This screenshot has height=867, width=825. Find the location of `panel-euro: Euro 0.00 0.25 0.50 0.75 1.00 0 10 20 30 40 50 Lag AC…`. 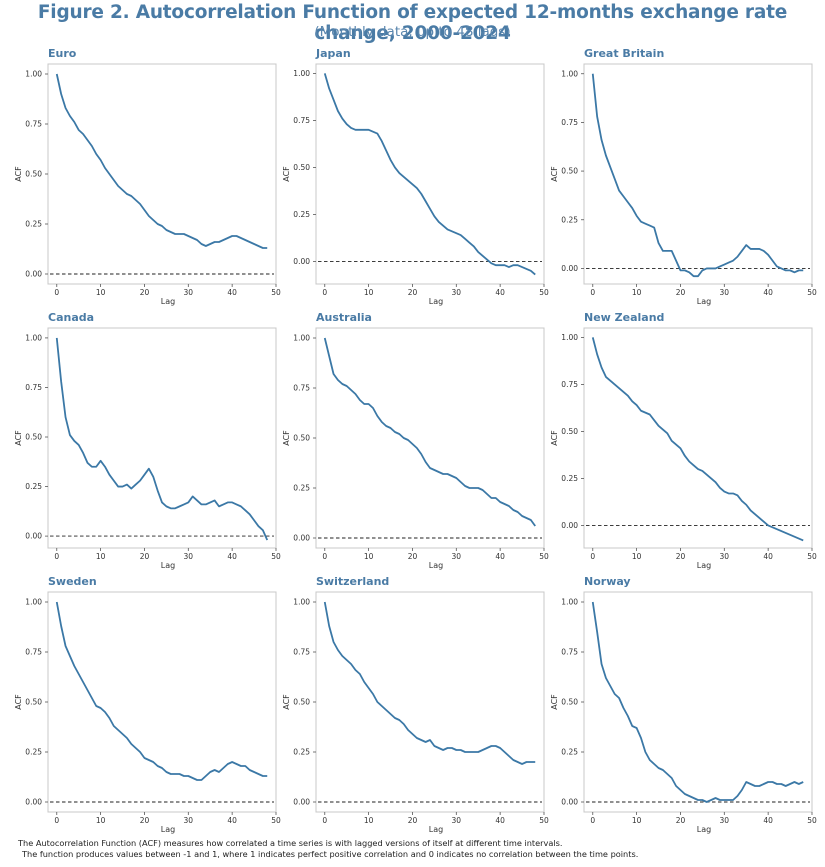

panel-euro: Euro 0.00 0.25 0.50 0.75 1.00 0 10 20 30 40 50 Lag AC… is located at coordinates (147, 176).